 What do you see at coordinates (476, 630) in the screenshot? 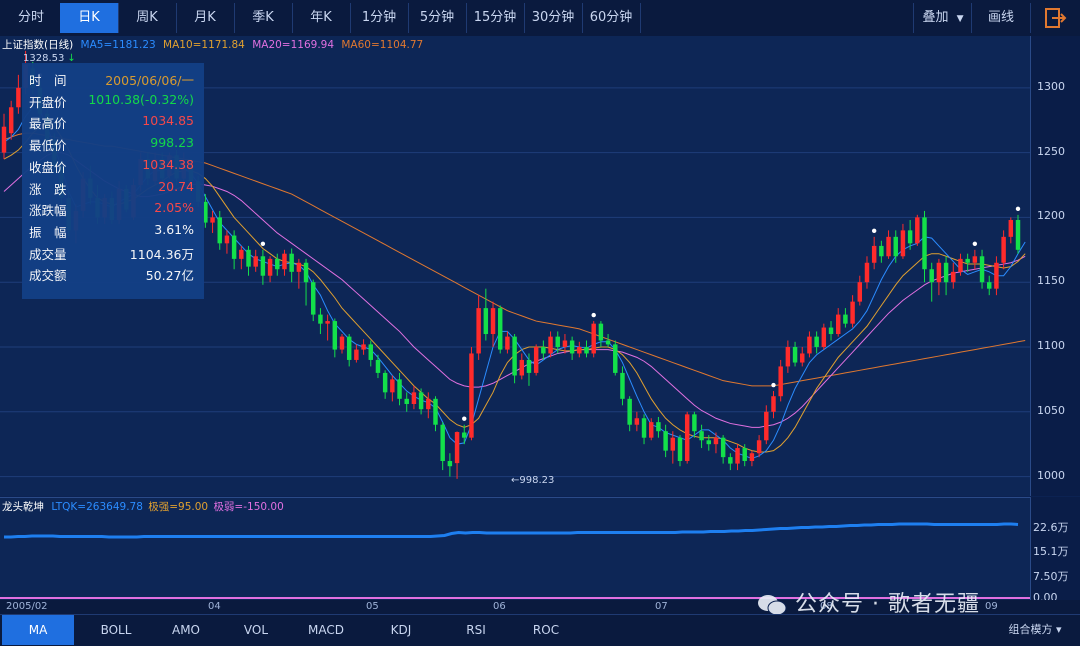
I see `indicator-tab-rsi: RSI` at bounding box center [476, 630].